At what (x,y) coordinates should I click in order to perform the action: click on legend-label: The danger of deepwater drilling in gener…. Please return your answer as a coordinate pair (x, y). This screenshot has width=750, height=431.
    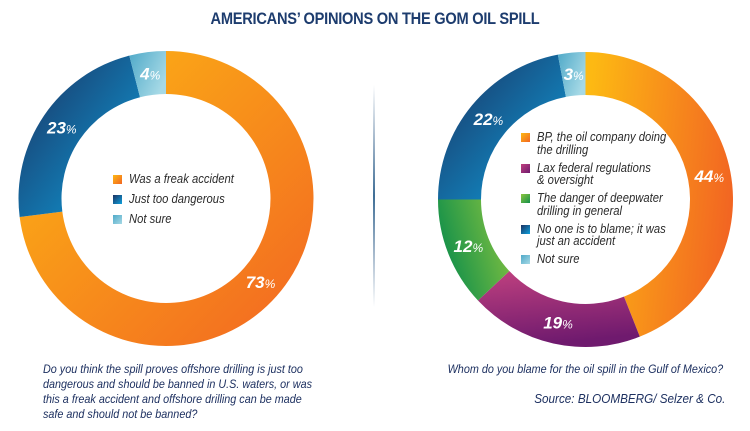
    Looking at the image, I should click on (600, 204).